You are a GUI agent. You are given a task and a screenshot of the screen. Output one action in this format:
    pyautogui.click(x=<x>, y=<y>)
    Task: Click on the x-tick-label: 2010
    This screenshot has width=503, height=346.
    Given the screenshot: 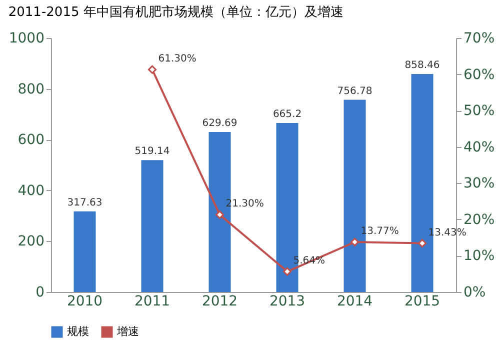 What is the action you would take?
    pyautogui.click(x=84, y=302)
    